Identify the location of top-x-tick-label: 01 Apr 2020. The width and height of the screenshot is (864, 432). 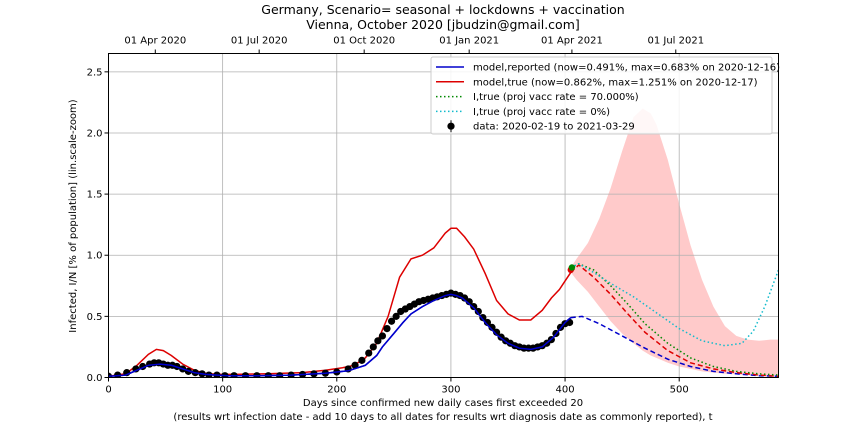
(155, 41).